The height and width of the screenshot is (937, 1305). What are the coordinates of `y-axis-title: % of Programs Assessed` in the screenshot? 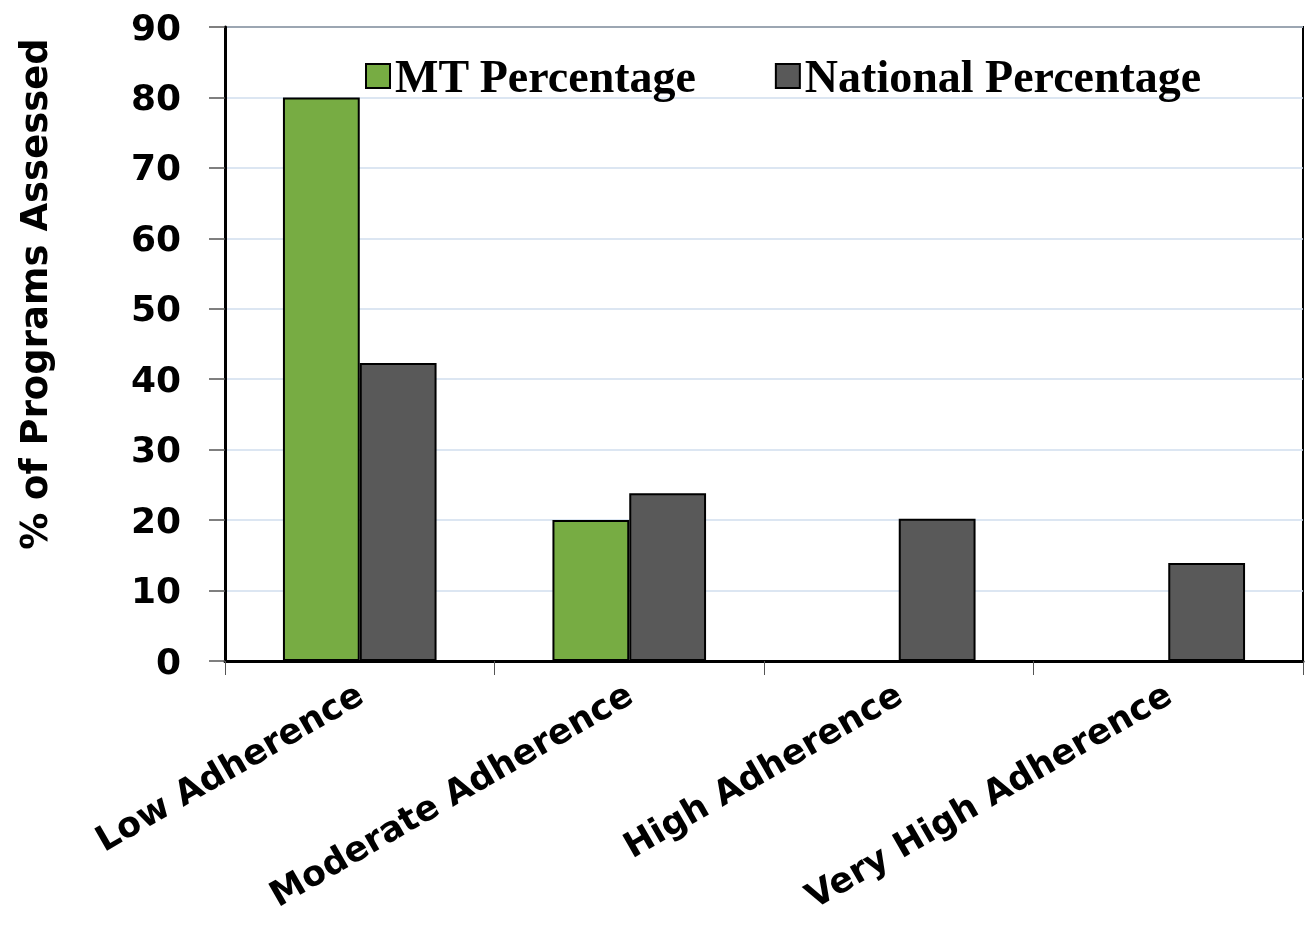 It's located at (34, 294).